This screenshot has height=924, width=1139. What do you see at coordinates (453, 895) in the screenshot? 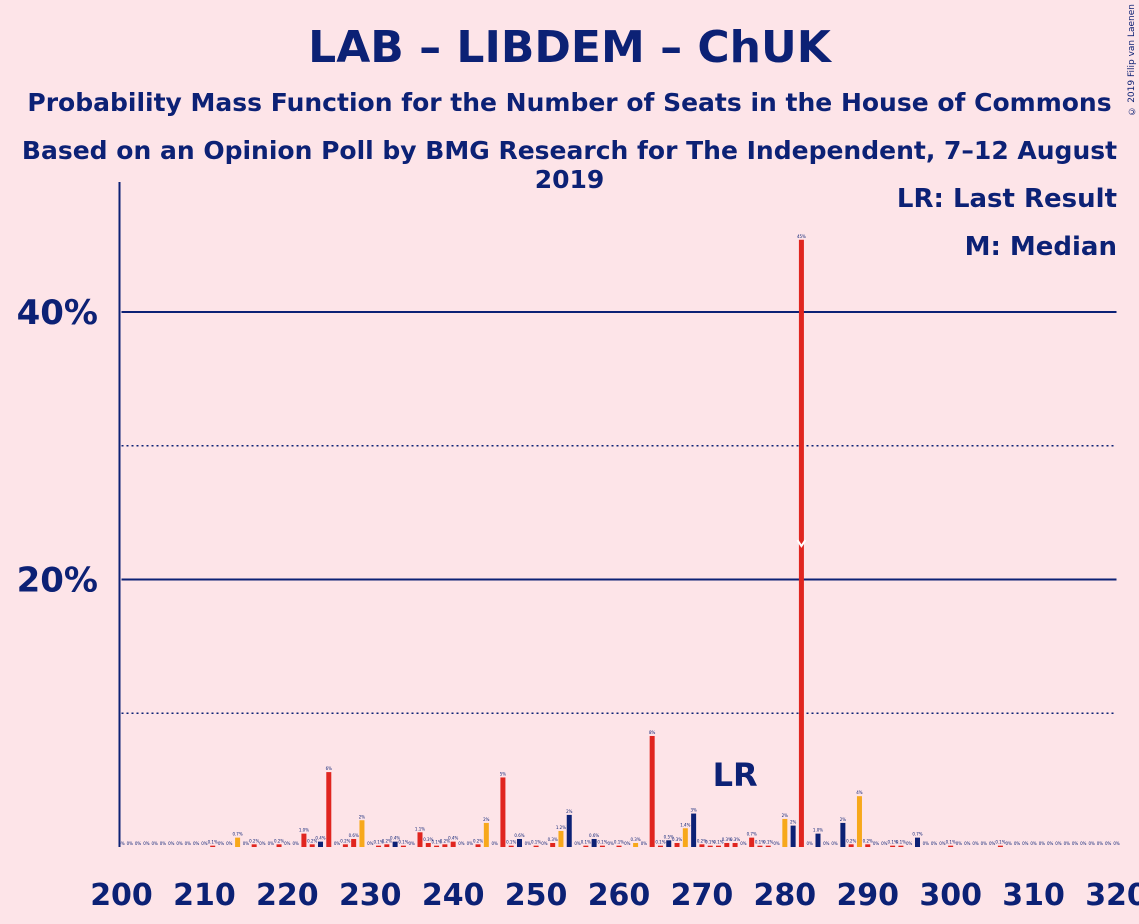
I see `x-tick-label: 240` at bounding box center [453, 895].